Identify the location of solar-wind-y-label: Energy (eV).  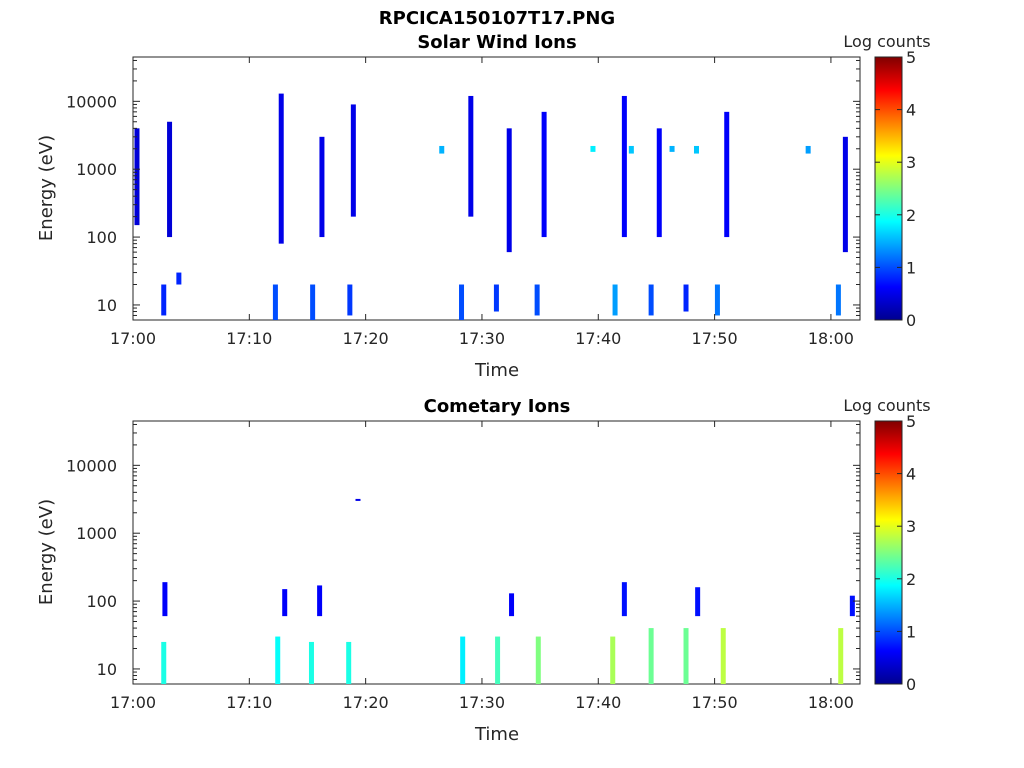
(46, 188).